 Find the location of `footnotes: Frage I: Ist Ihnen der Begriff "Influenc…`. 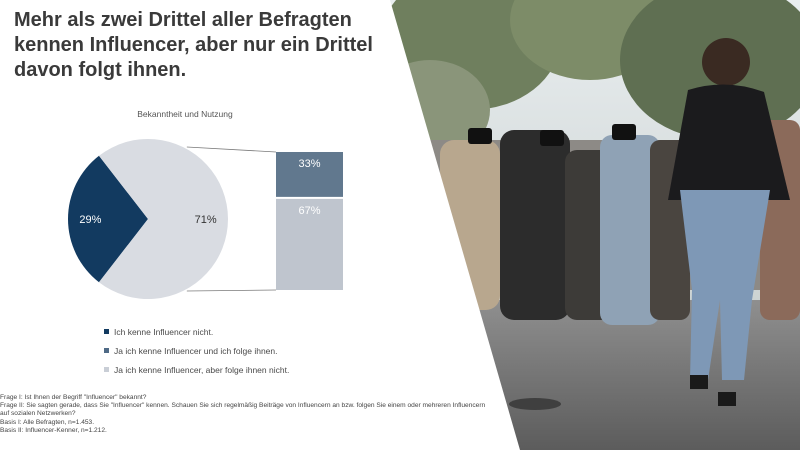

footnotes: Frage I: Ist Ihnen der Begriff "Influenc… is located at coordinates (252, 414).